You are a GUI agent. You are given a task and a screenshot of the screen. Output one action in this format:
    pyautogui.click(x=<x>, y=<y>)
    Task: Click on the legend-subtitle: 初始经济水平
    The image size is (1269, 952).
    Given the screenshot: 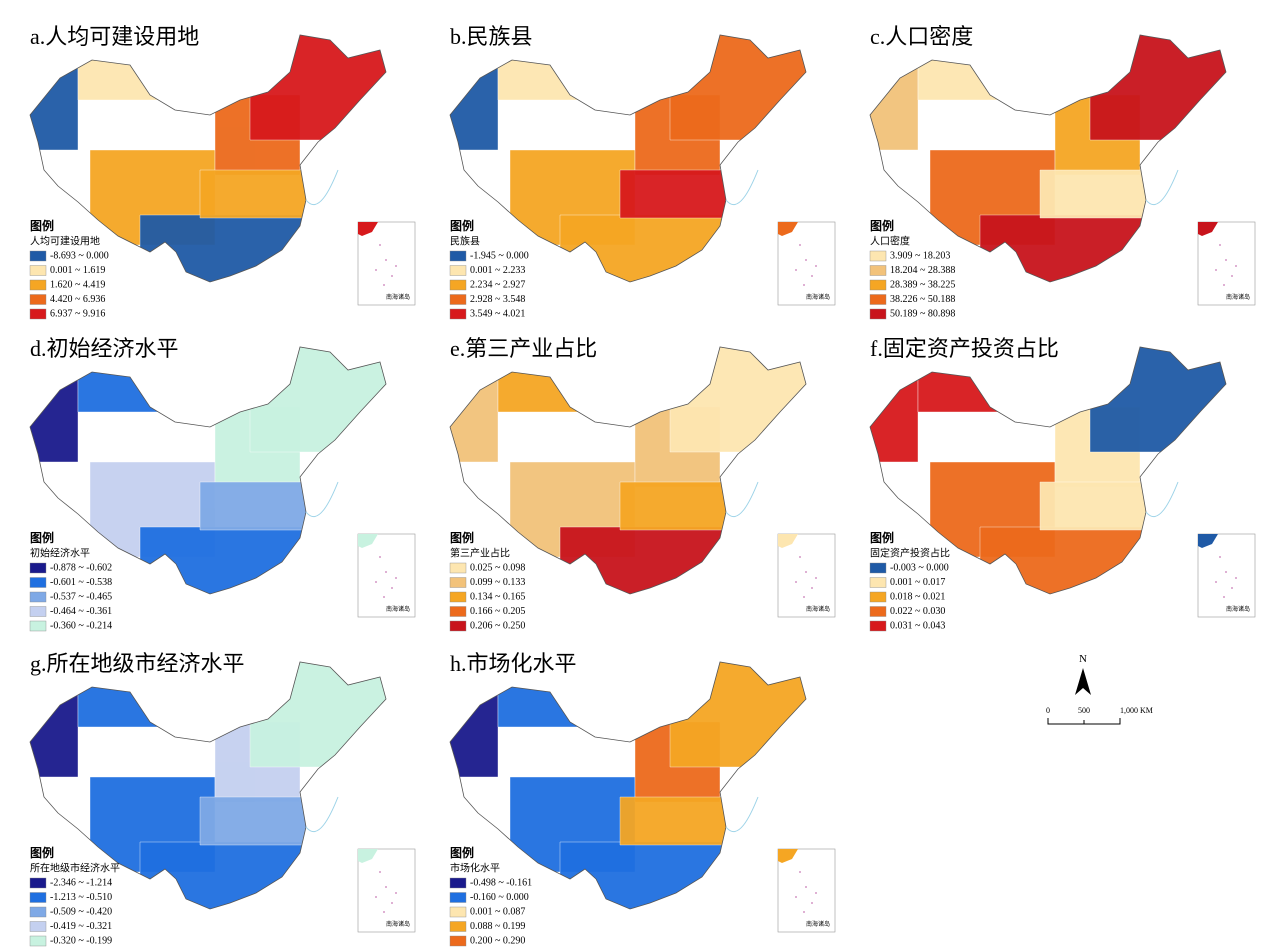 What is the action you would take?
    pyautogui.click(x=60, y=552)
    